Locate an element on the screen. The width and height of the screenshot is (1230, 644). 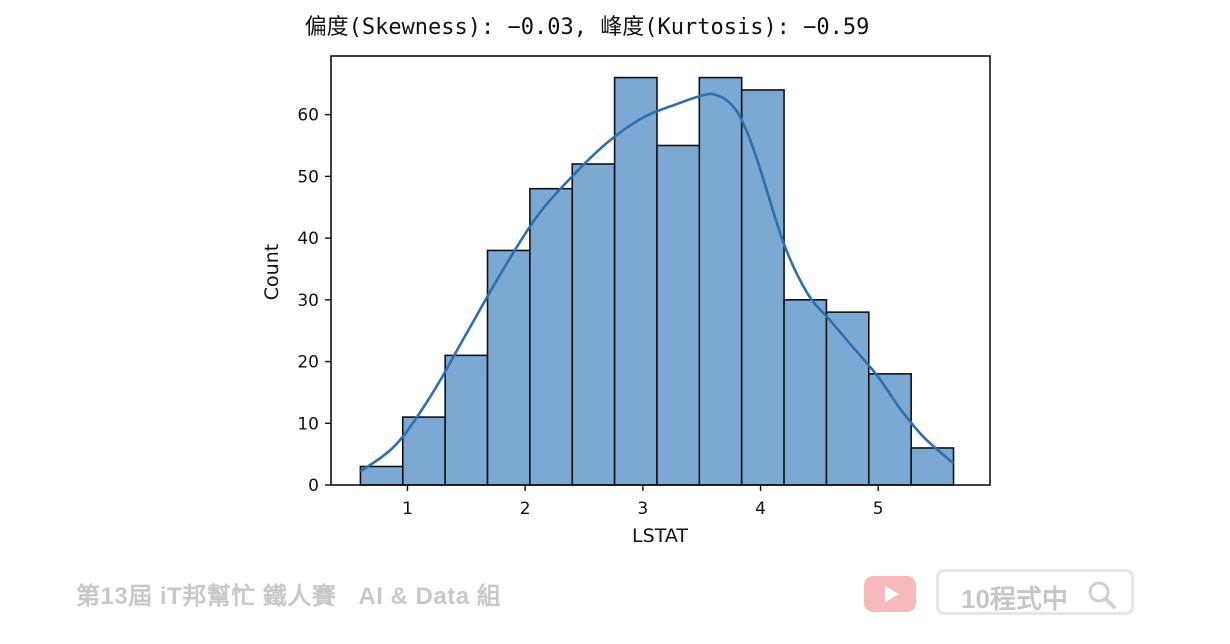
x-tick-label: 4 is located at coordinates (760, 509).